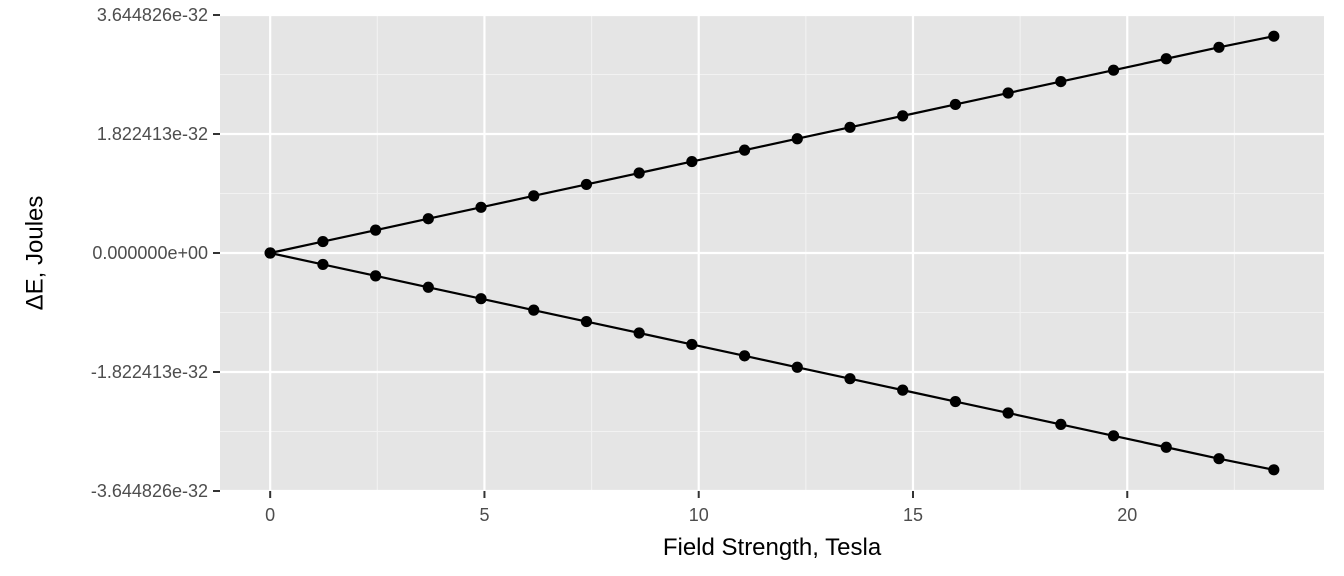  Describe the element at coordinates (484, 515) in the screenshot. I see `x-tick-label: 5` at that location.